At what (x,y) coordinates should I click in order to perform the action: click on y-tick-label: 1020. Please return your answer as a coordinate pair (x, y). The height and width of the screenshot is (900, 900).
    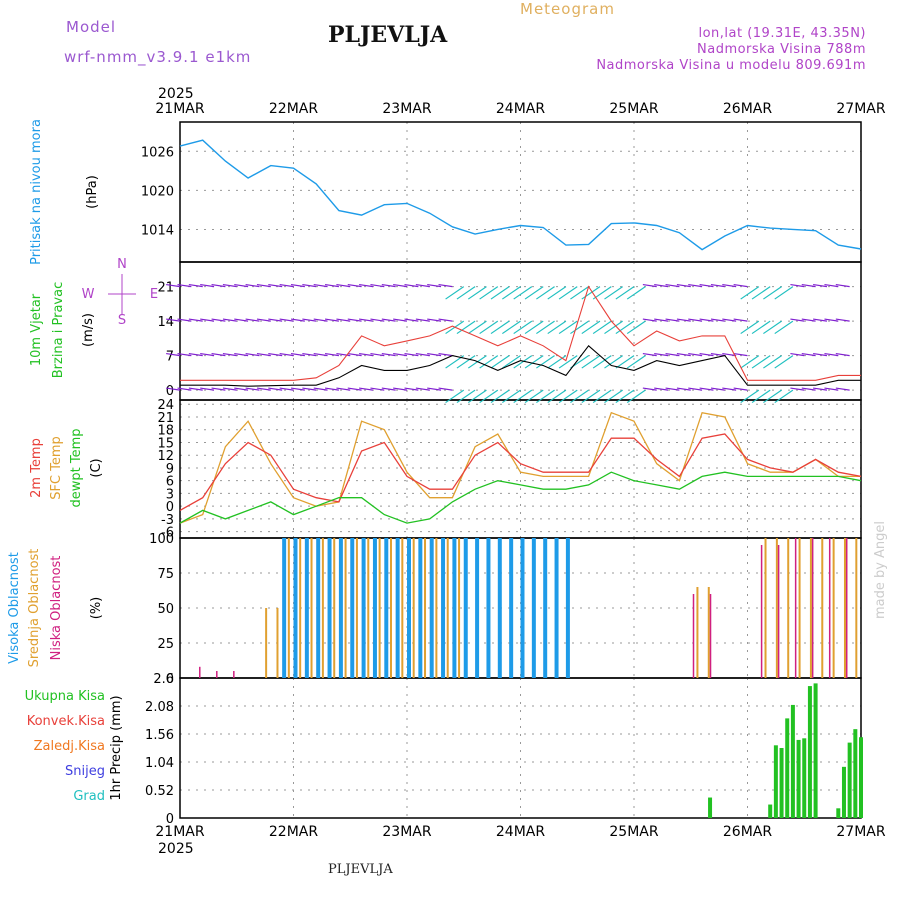
    Looking at the image, I should click on (157, 191).